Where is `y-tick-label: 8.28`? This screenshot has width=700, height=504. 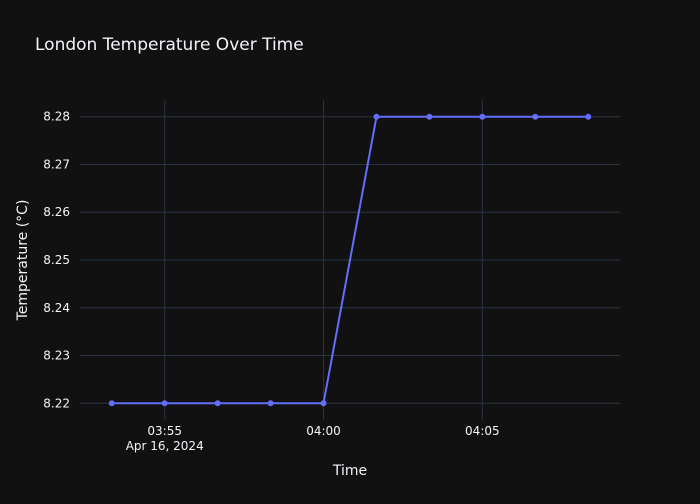
y-tick-label: 8.28 is located at coordinates (56, 117).